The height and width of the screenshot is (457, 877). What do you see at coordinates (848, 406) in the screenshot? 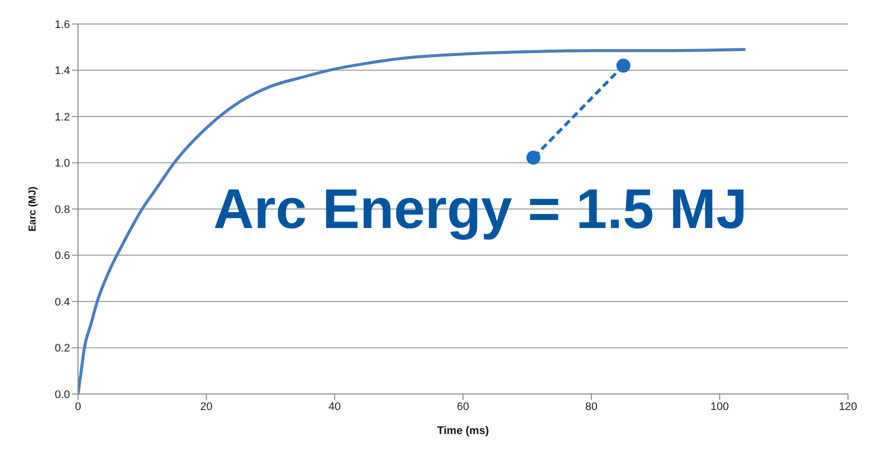
I see `x-tick-label: 120` at bounding box center [848, 406].